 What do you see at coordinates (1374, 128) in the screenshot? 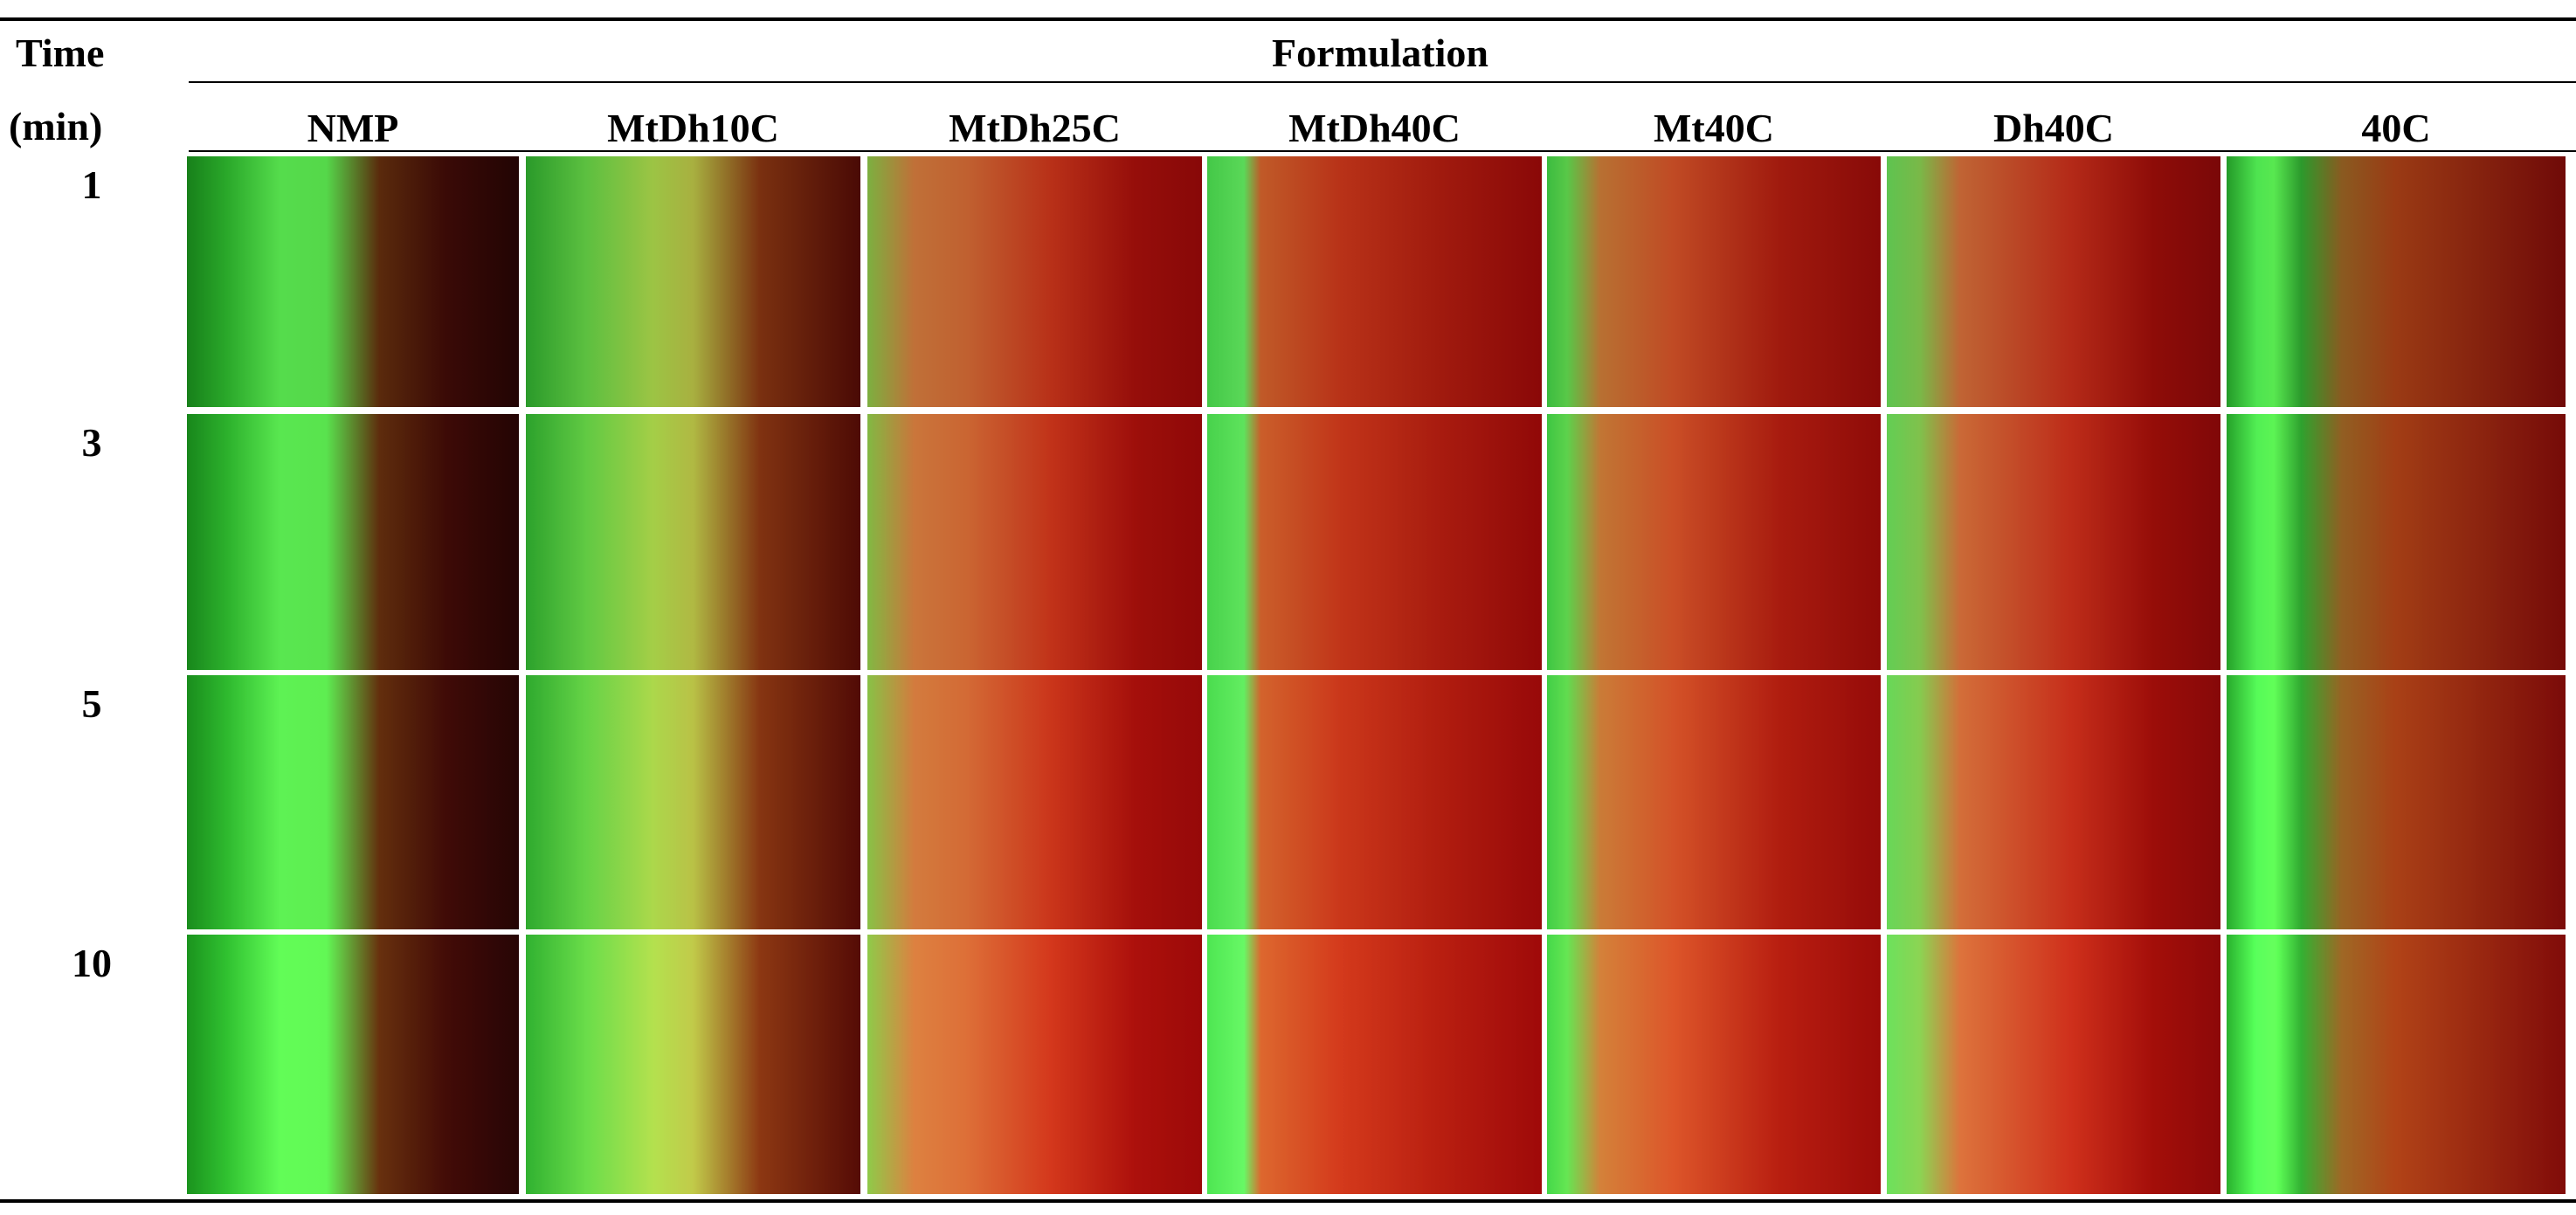
I see `column-header: MtDh40C` at bounding box center [1374, 128].